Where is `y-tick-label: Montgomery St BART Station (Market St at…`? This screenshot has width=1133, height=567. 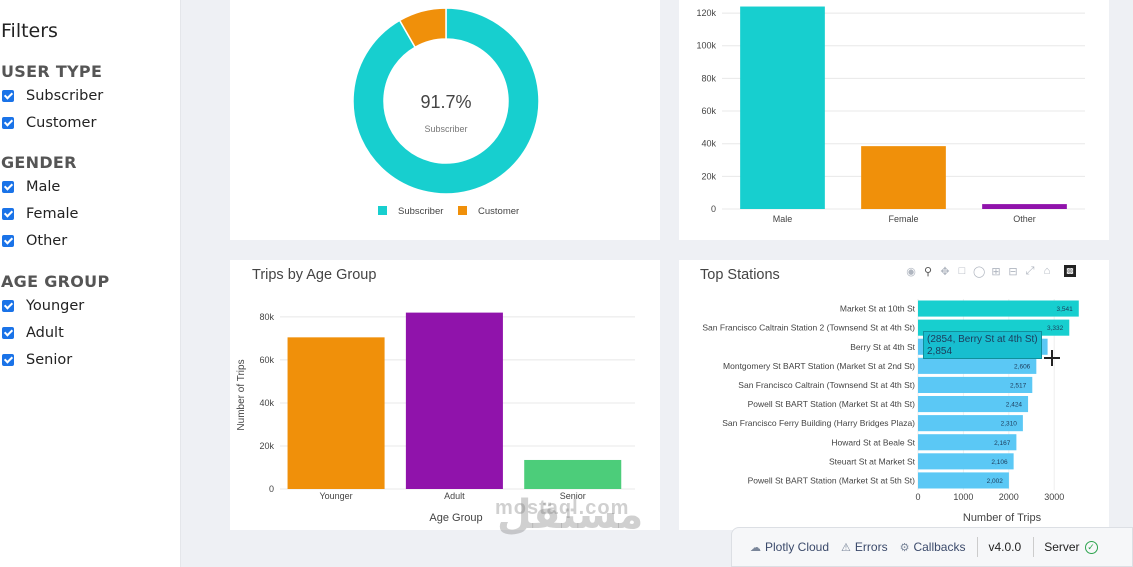
y-tick-label: Montgomery St BART Station (Market St at… is located at coordinates (819, 366).